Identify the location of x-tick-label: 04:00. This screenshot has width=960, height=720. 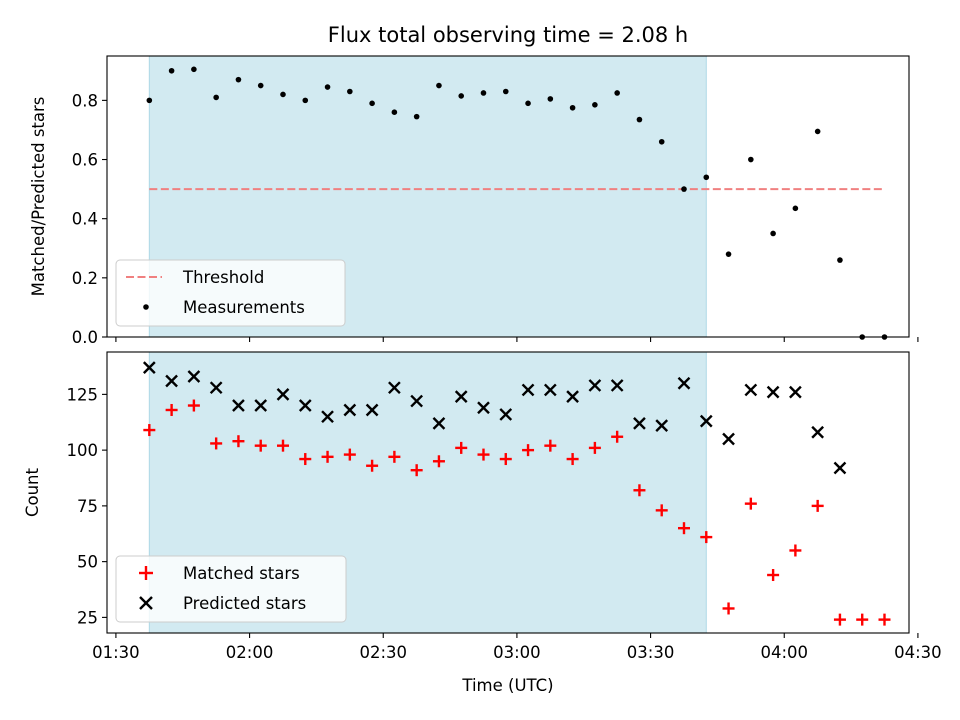
(784, 652).